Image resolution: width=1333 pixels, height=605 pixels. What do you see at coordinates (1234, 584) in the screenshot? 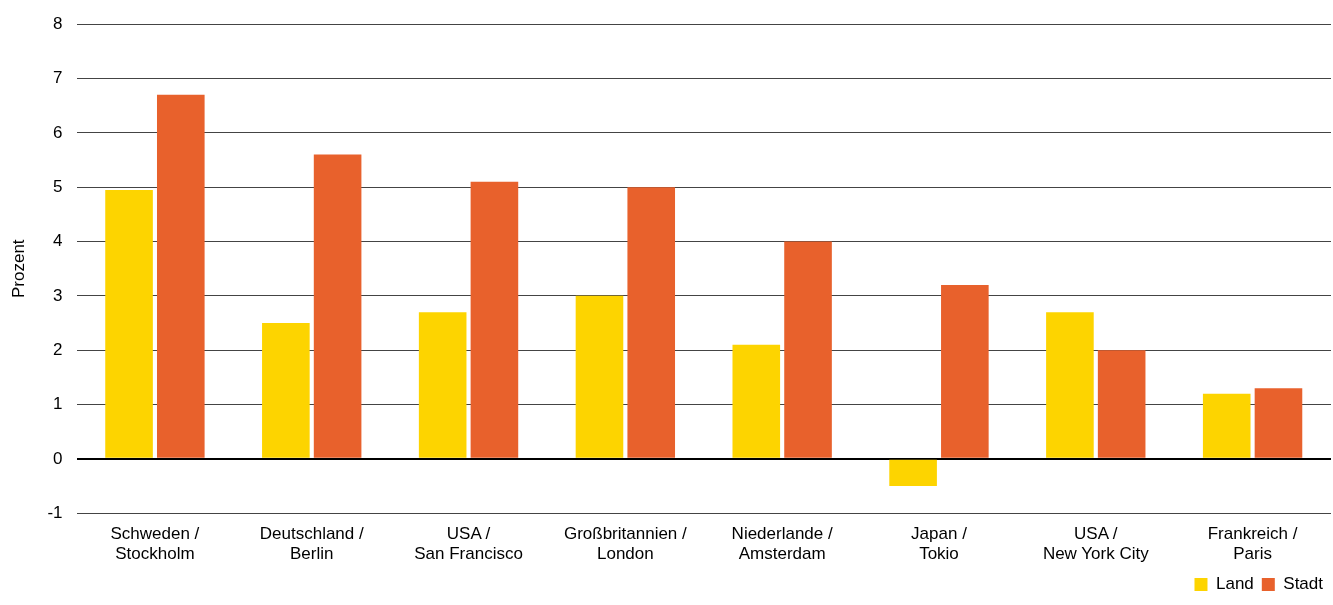
I see `legend-label: Land` at bounding box center [1234, 584].